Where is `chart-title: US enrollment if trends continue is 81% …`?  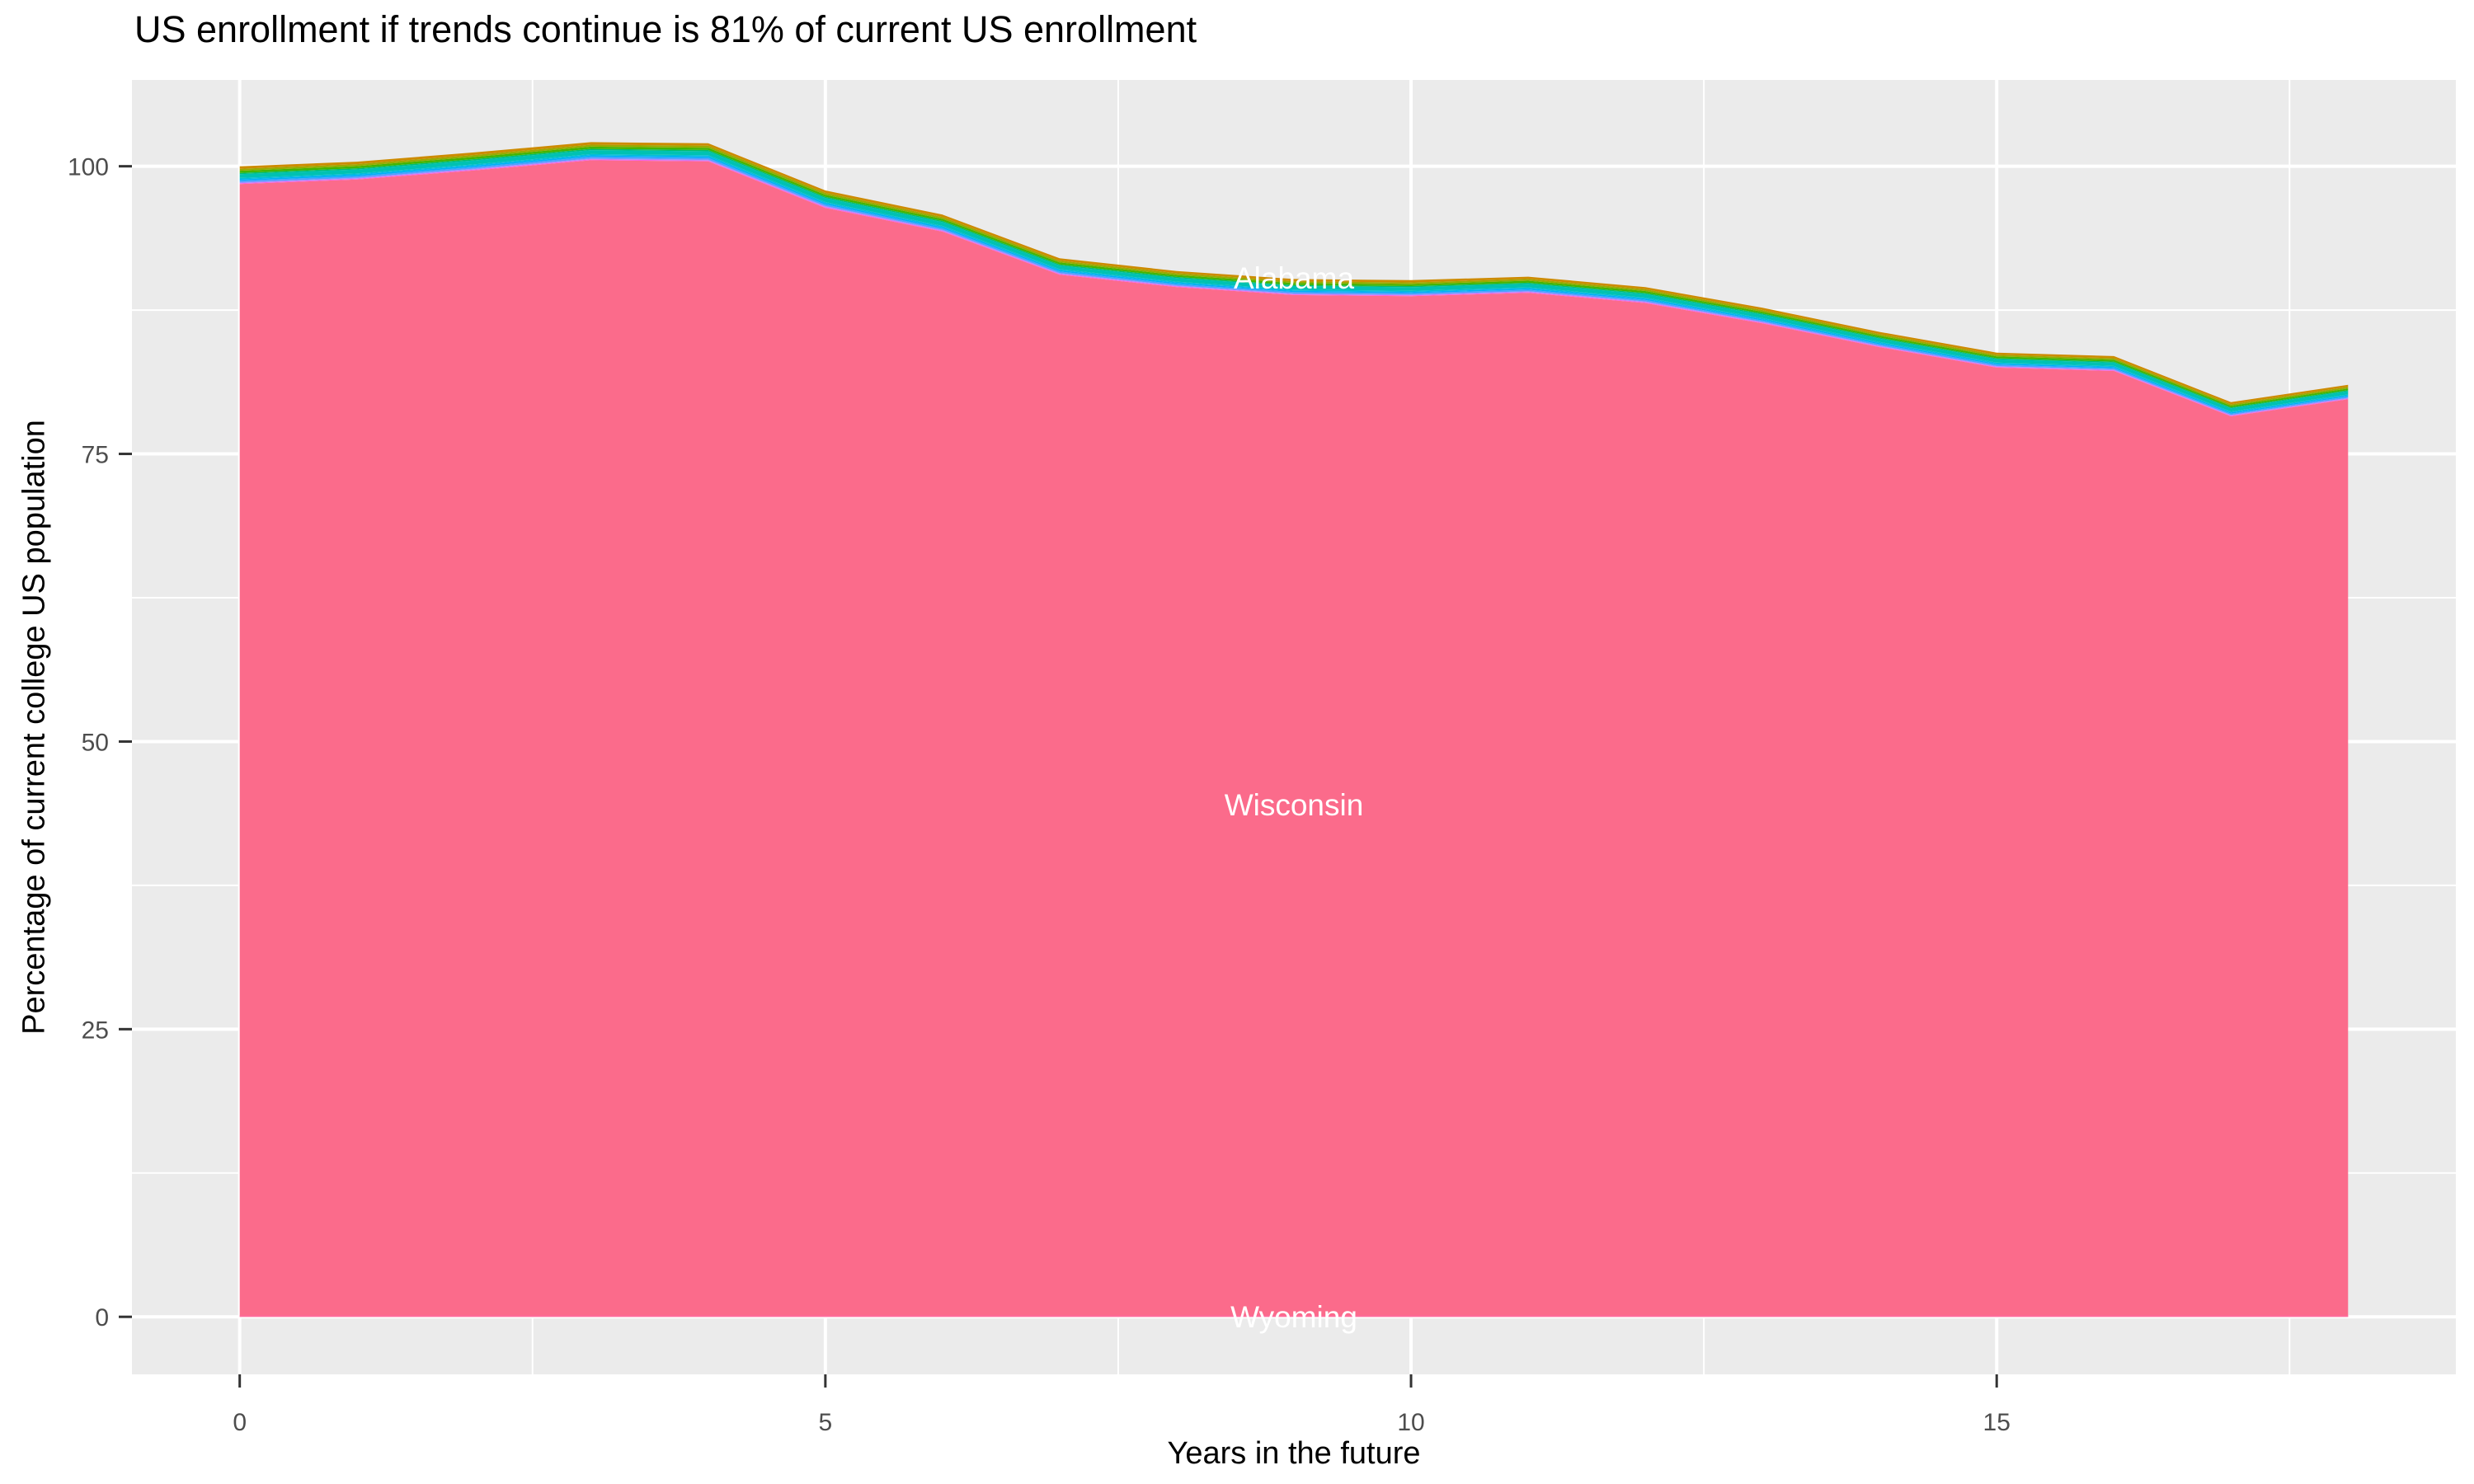
chart-title: US enrollment if trends continue is 81% … is located at coordinates (665, 29).